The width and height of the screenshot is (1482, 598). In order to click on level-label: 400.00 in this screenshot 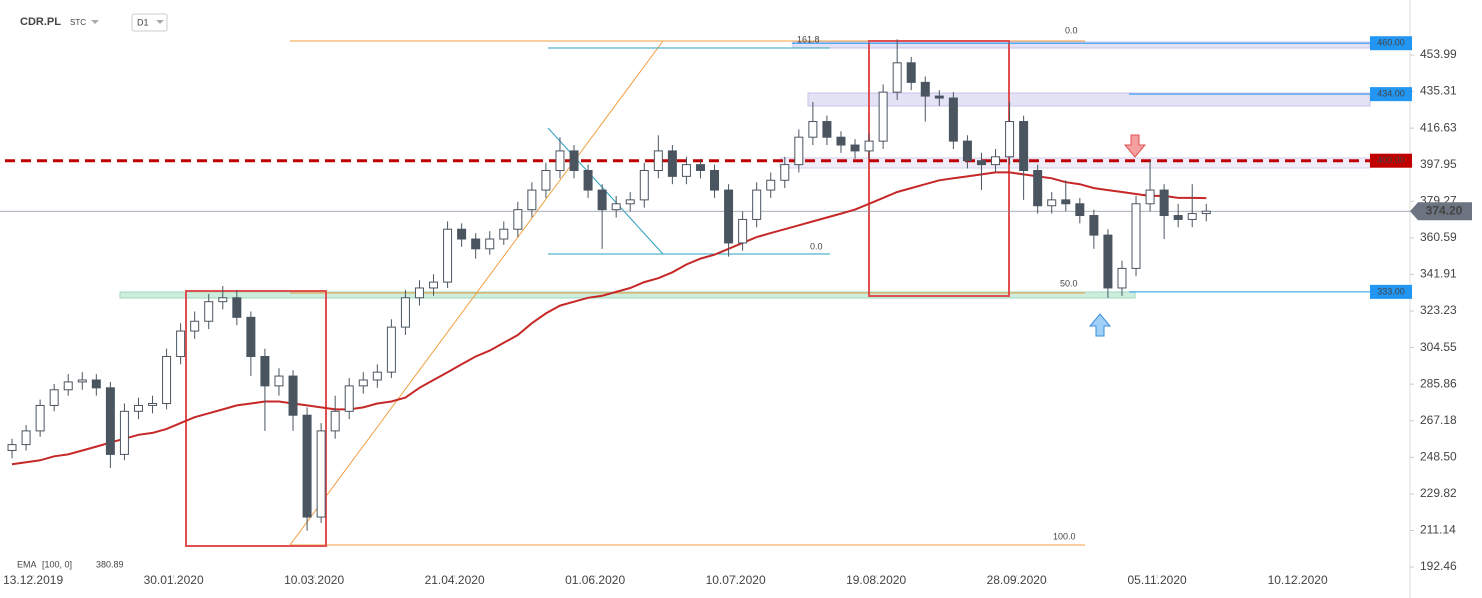, I will do `click(1391, 160)`.